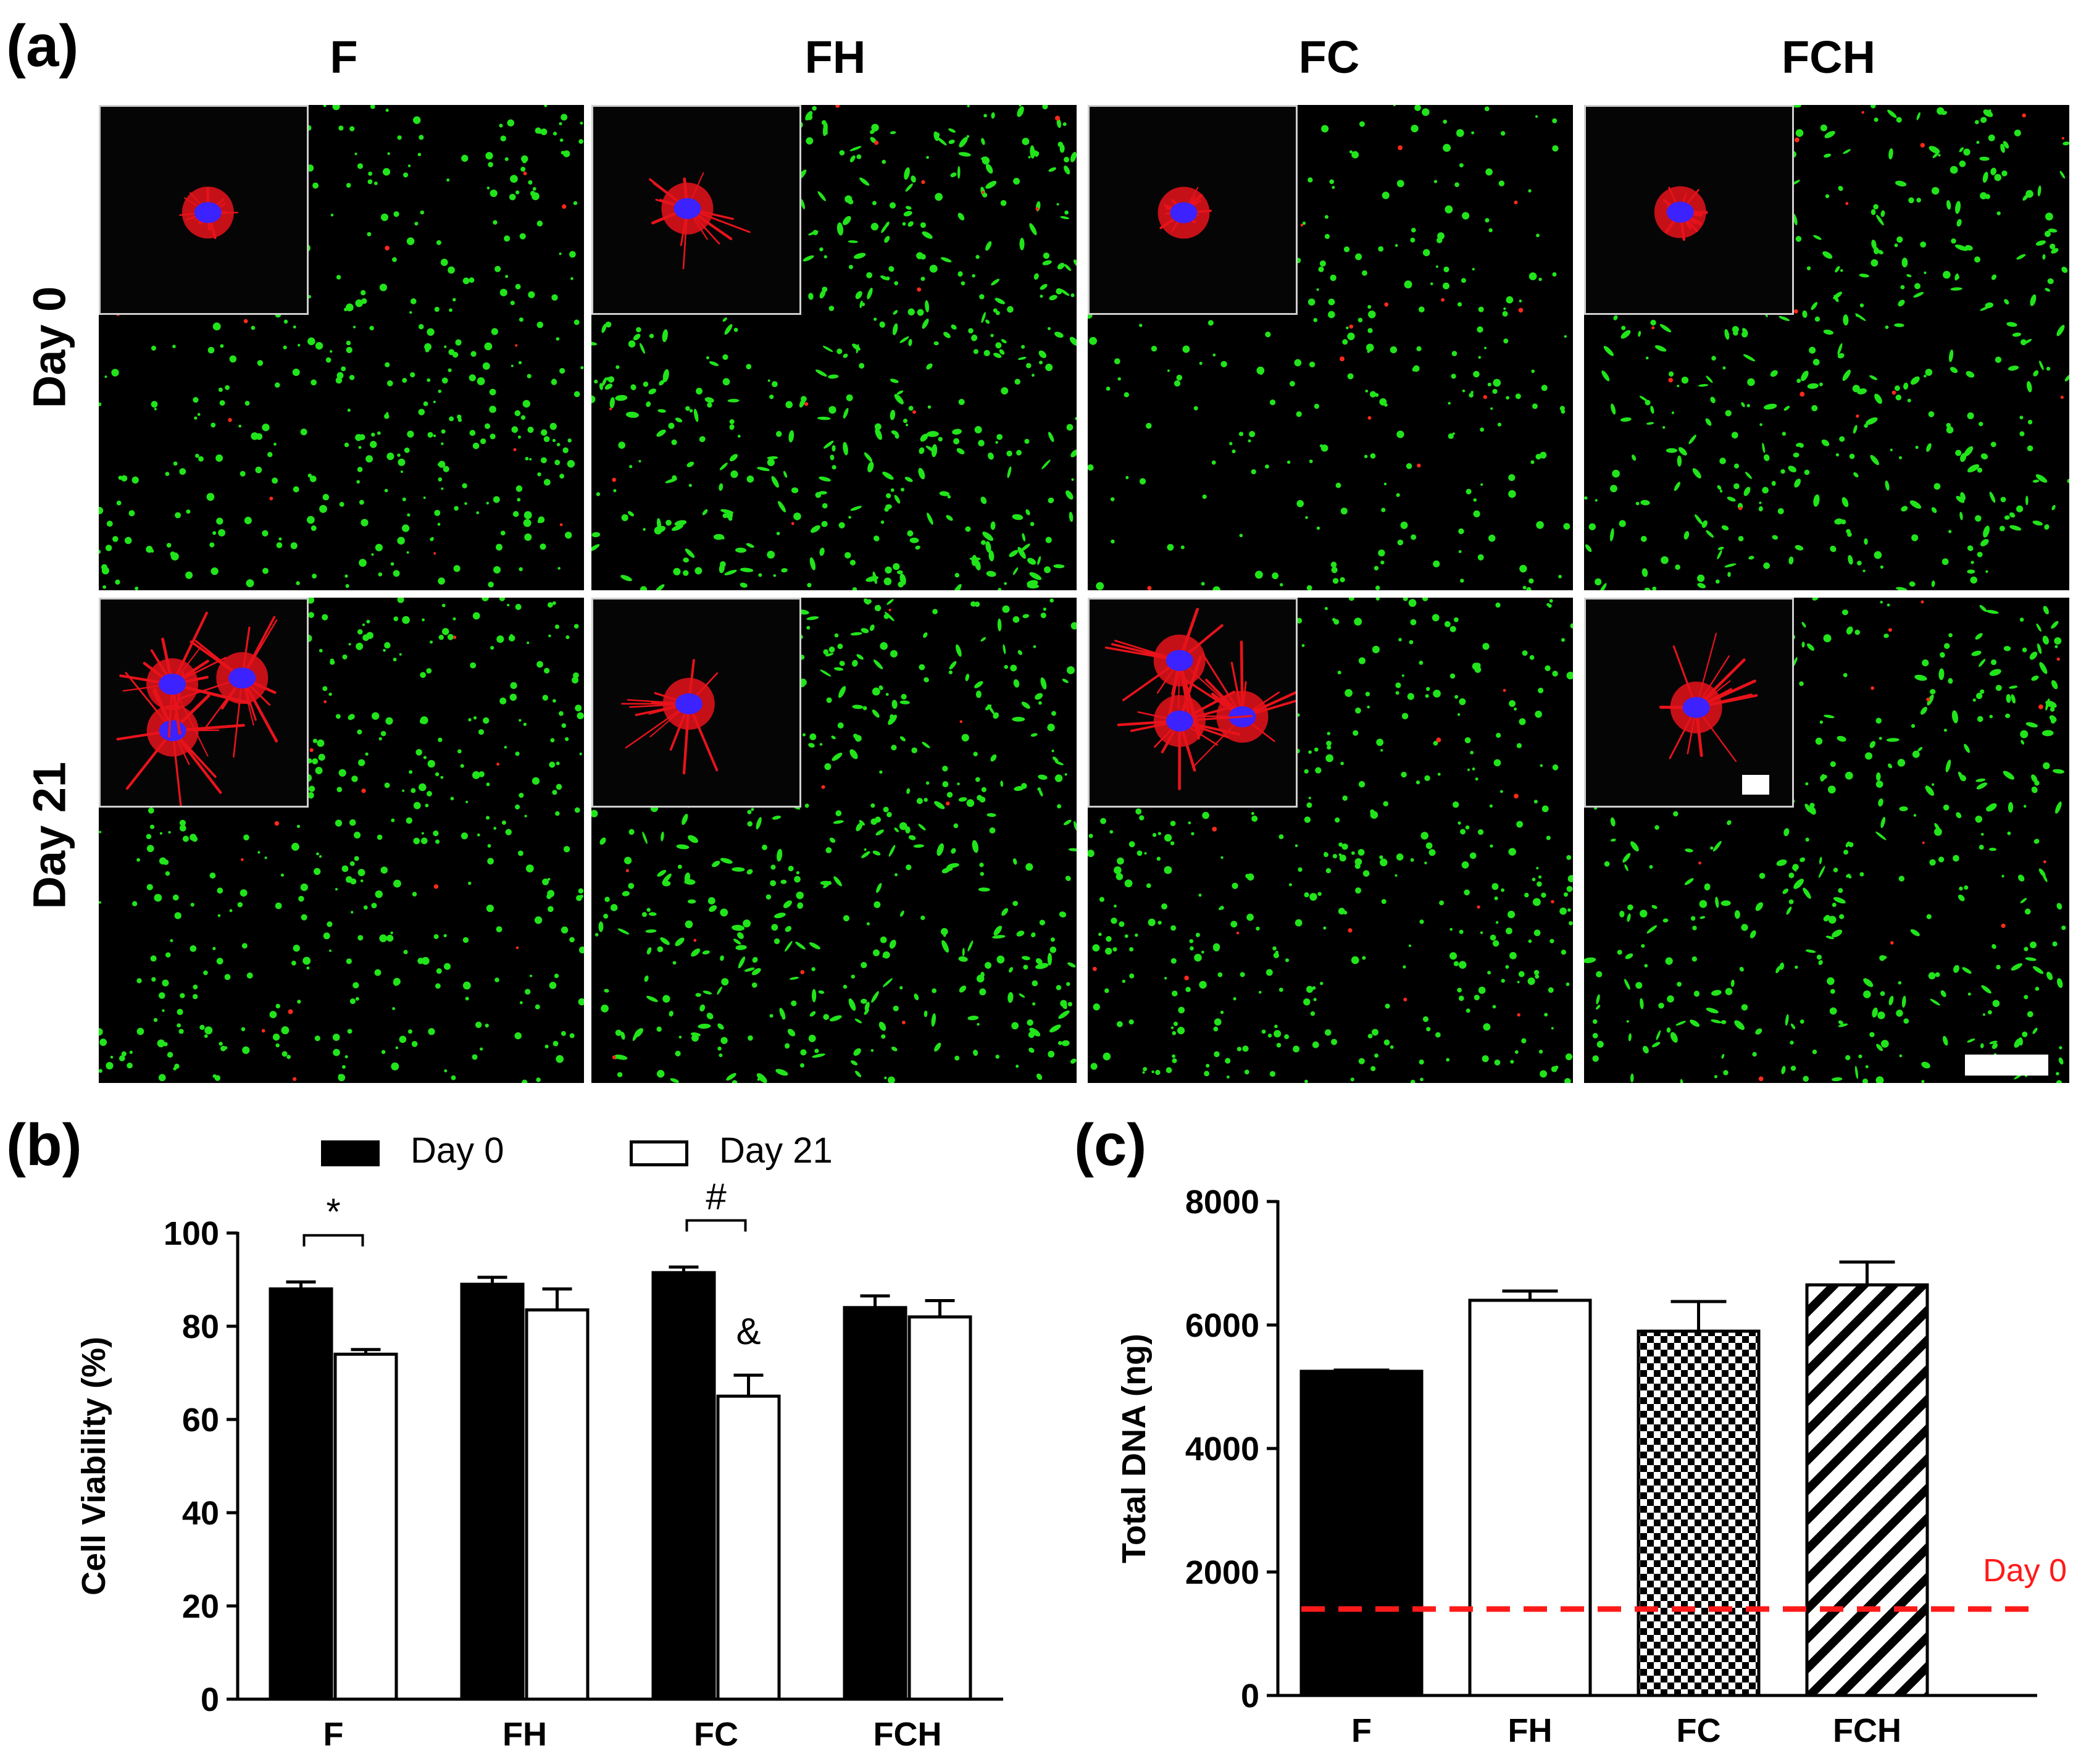 This screenshot has width=2081, height=1764. What do you see at coordinates (731, 1150) in the screenshot?
I see `legend-day21: Day 21` at bounding box center [731, 1150].